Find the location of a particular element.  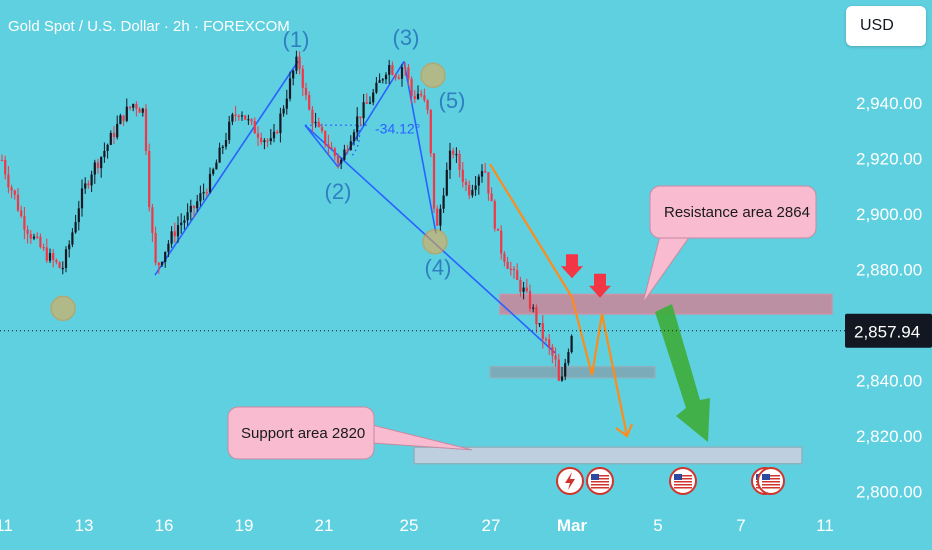

wave-label: (5) is located at coordinates (452, 100).